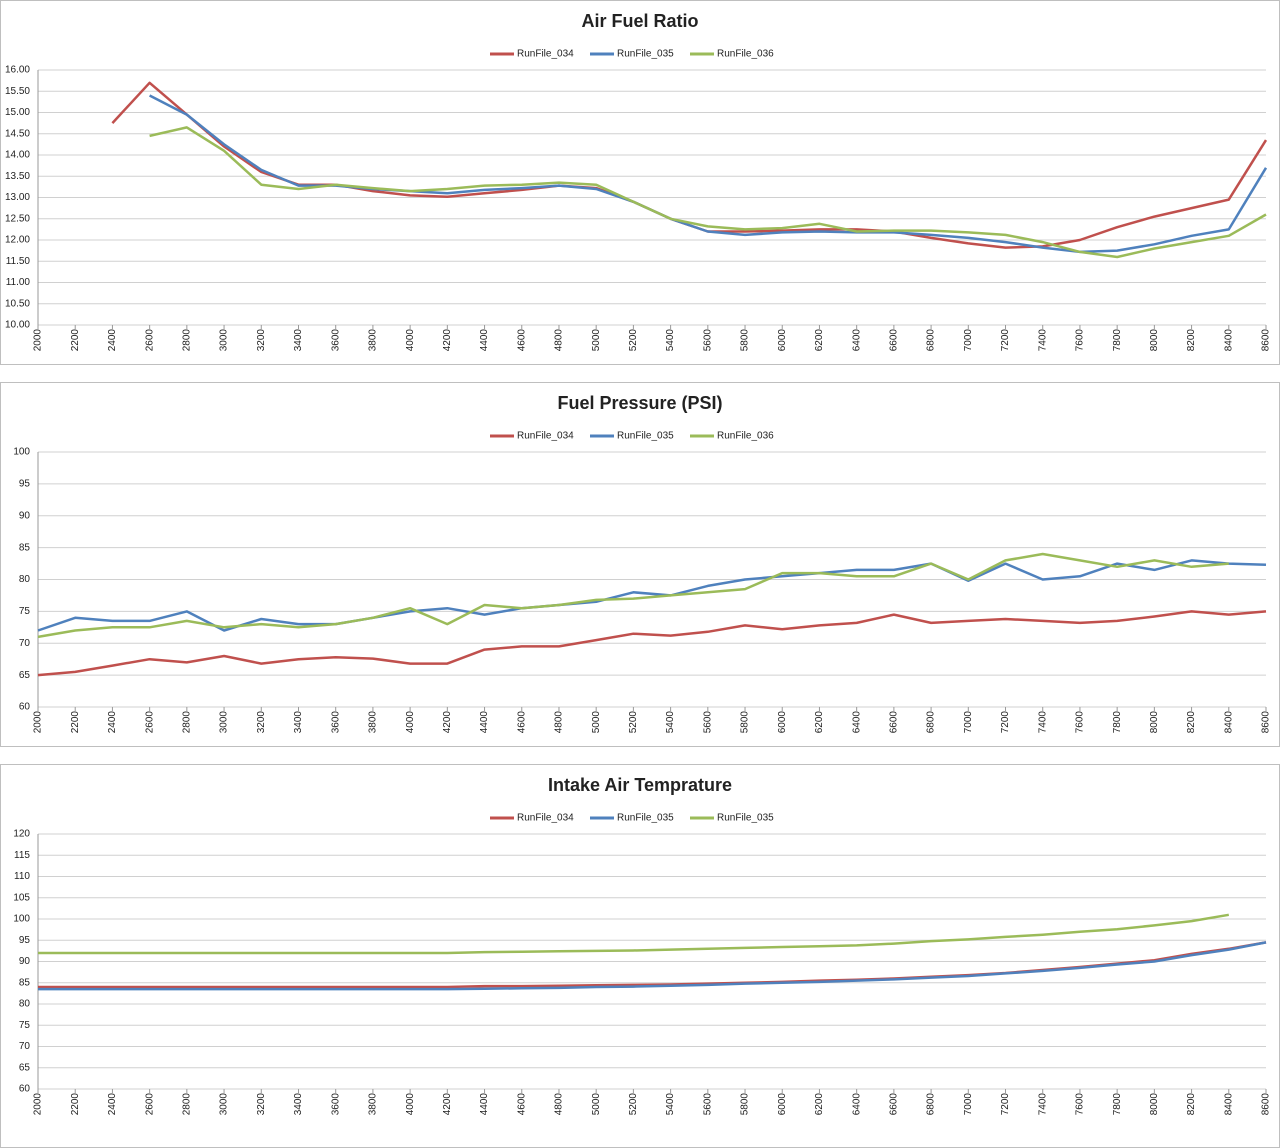 This screenshot has height=1148, width=1280. Describe the element at coordinates (633, 1104) in the screenshot. I see `x-tick-label: 5200` at that location.